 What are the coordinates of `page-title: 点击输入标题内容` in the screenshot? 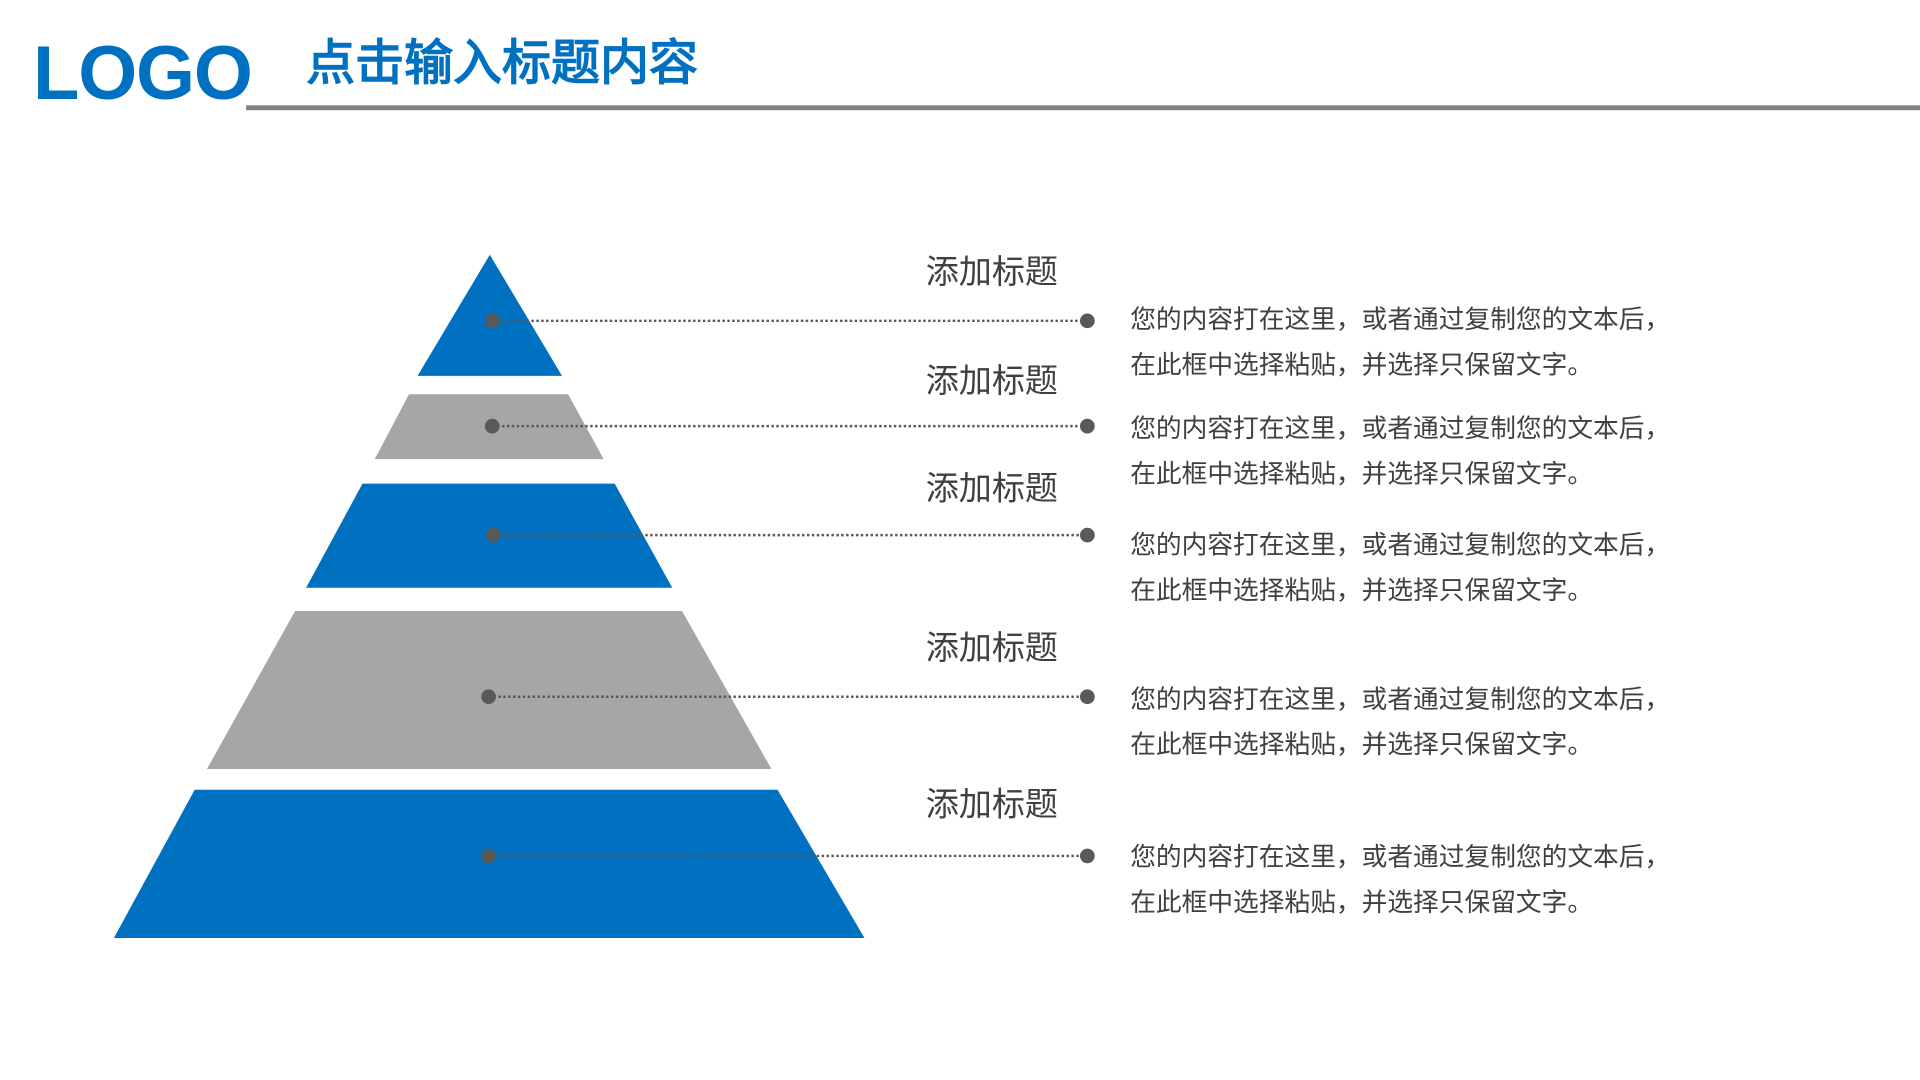 It's located at (502, 63).